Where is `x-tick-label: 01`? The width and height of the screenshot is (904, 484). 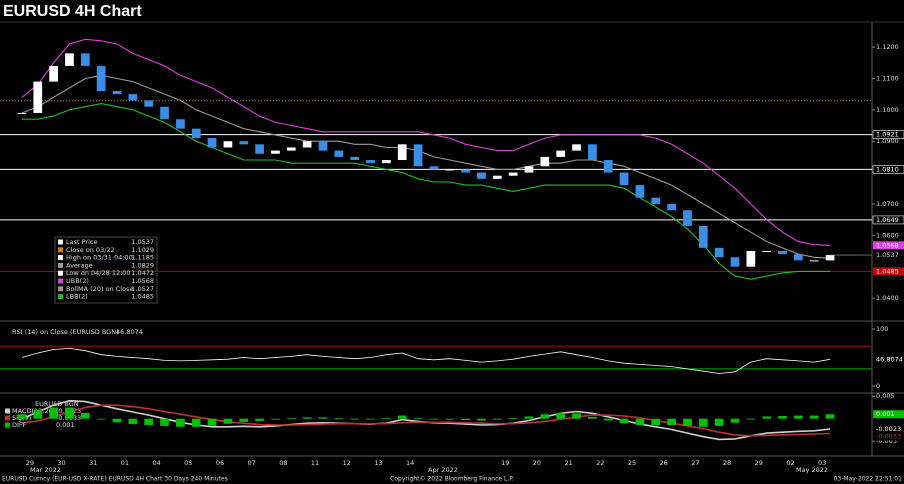
x-tick-label: 01 is located at coordinates (125, 463).